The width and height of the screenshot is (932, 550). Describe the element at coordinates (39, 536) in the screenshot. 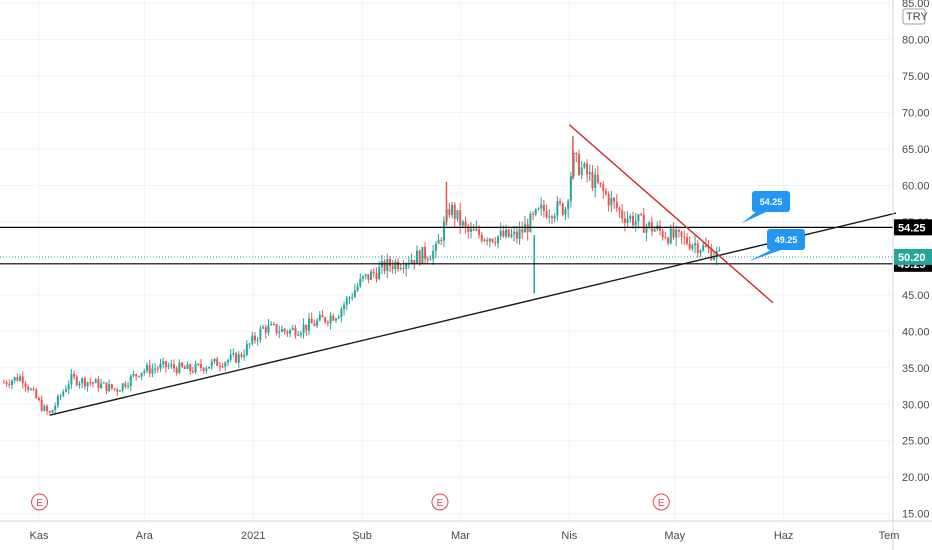

I see `x-tick-label: Kas` at that location.